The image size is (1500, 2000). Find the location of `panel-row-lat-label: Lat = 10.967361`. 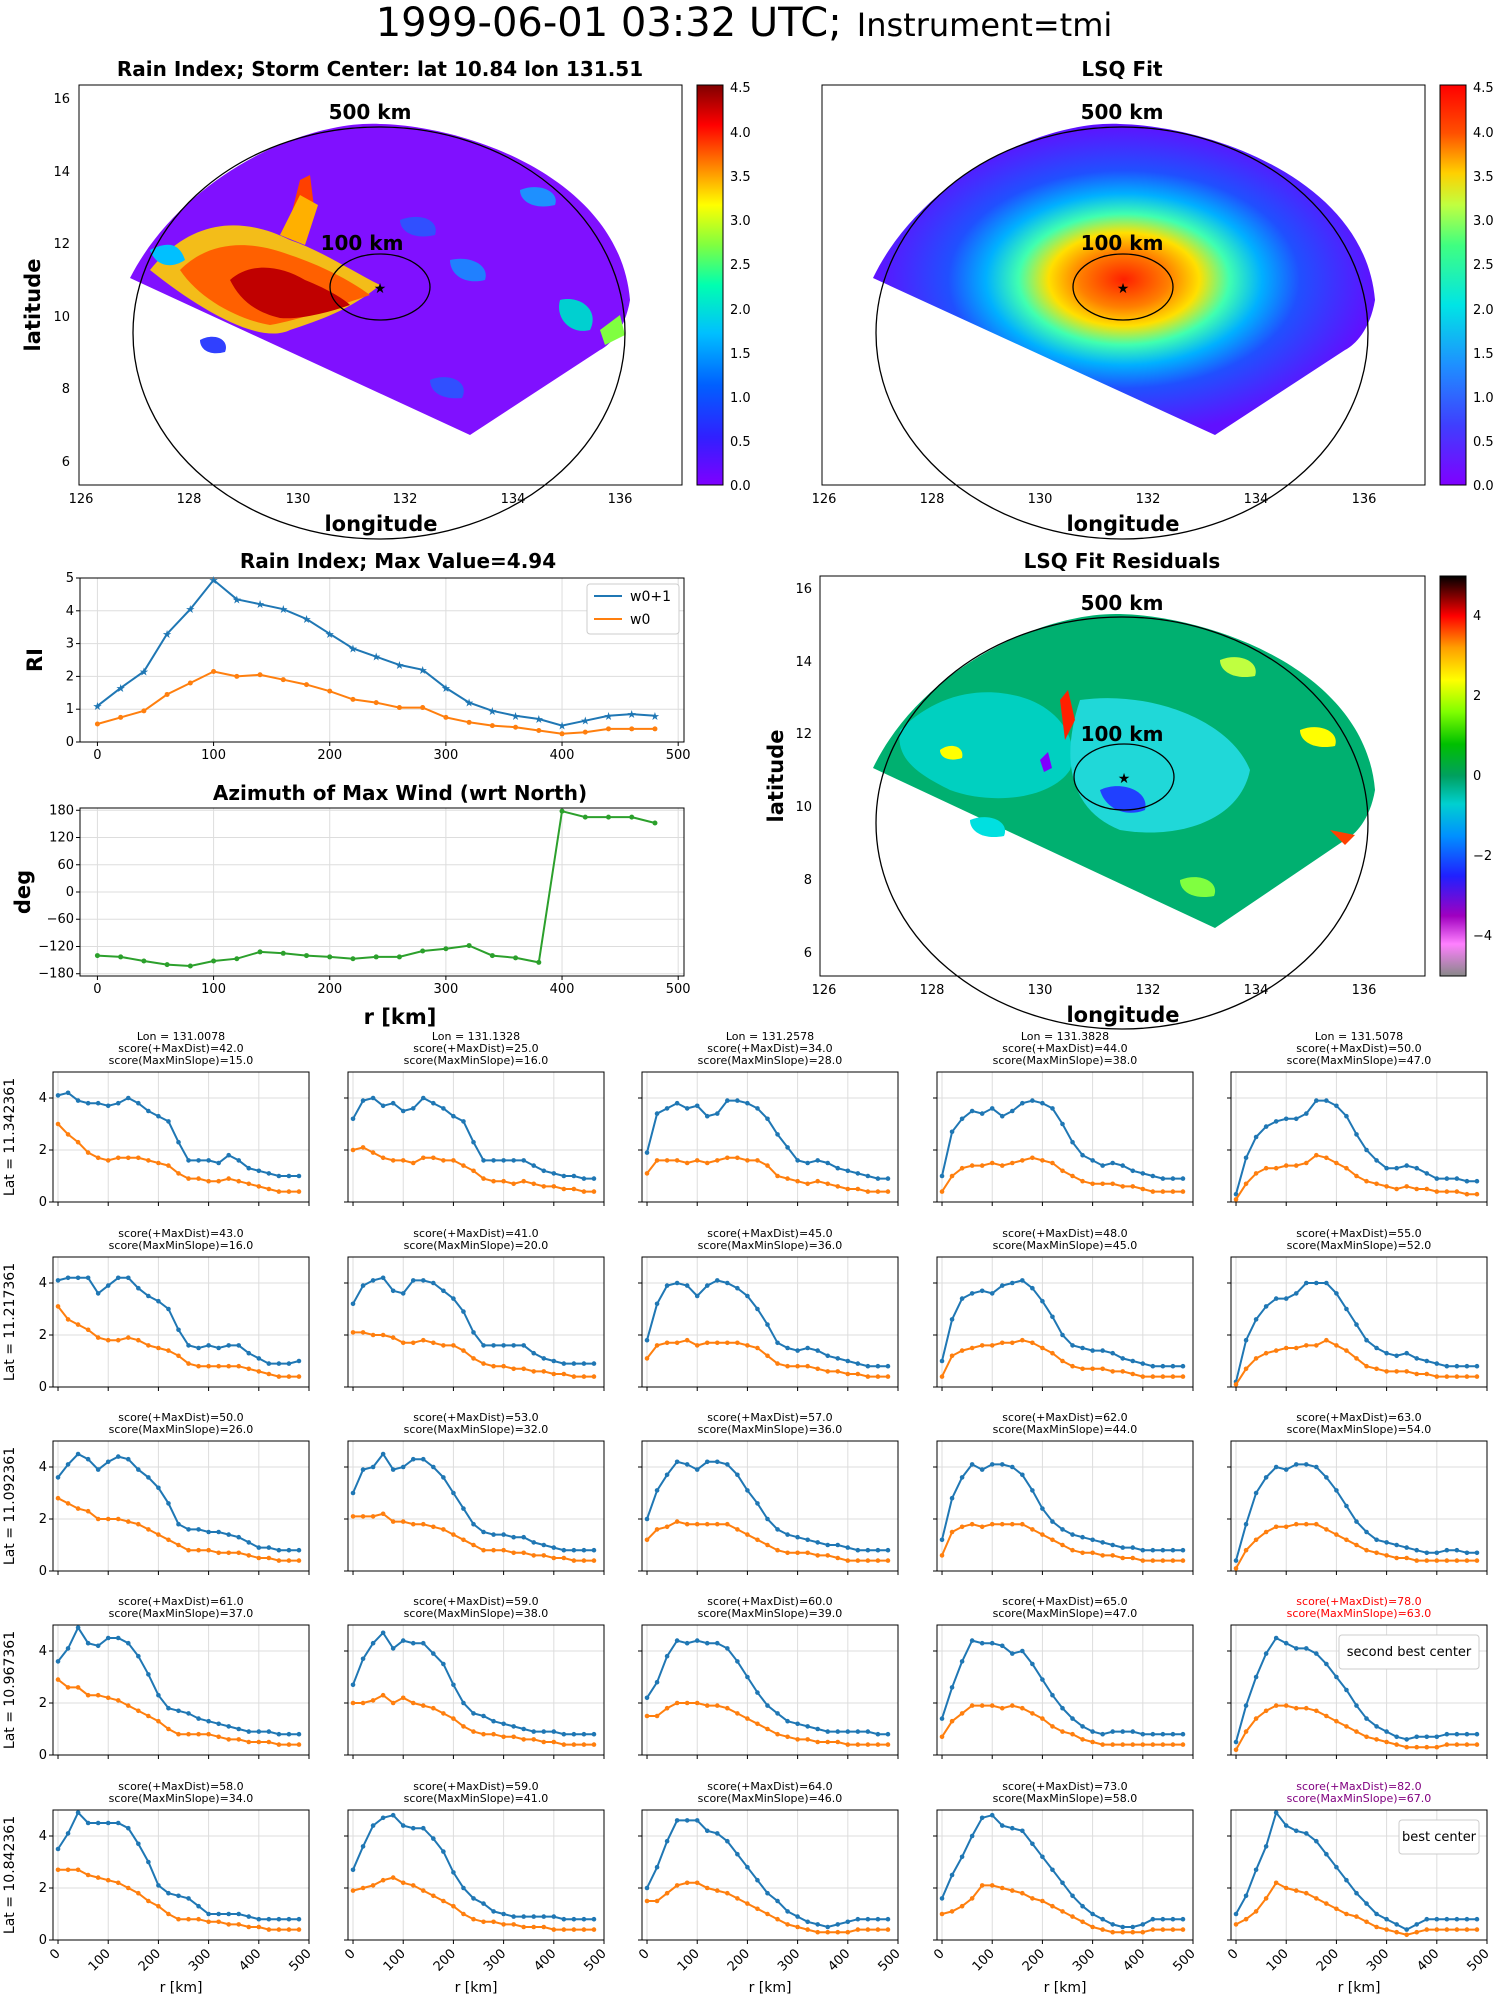

panel-row-lat-label: Lat = 10.967361 is located at coordinates (10, 1690).